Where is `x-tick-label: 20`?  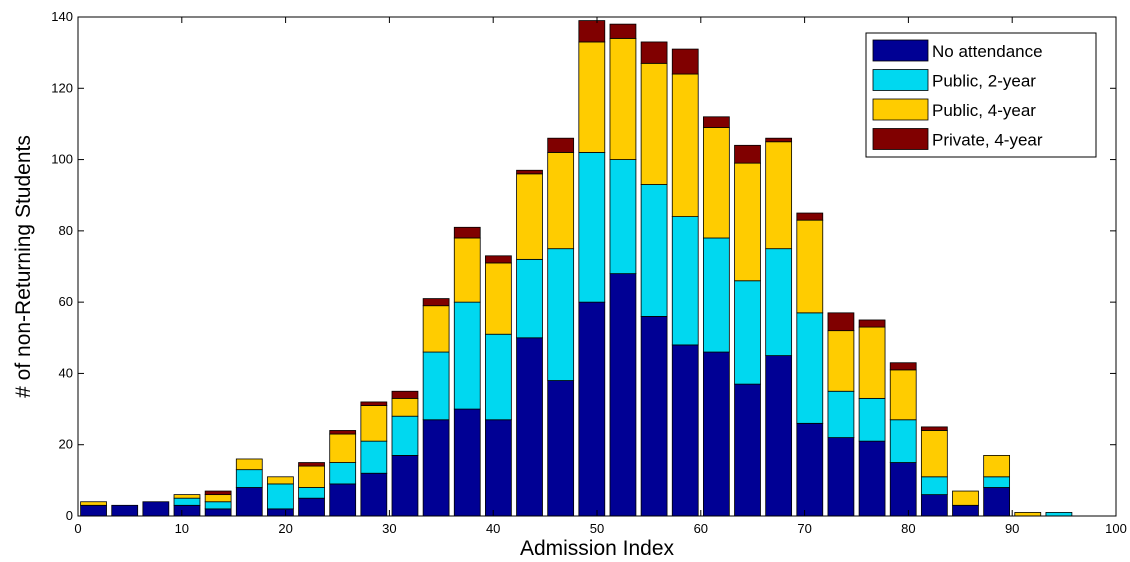 x-tick-label: 20 is located at coordinates (285, 528).